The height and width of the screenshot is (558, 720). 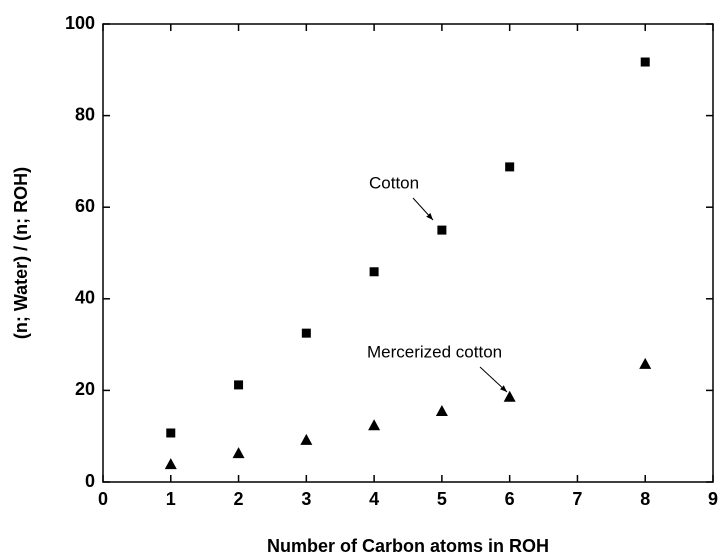 I want to click on y-axis-label: (n; Water) / (n; ROH), so click(x=21, y=253).